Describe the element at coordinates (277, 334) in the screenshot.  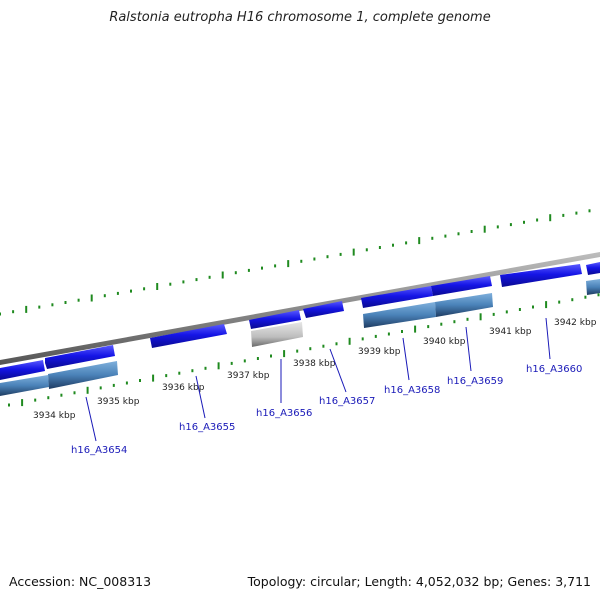
I see `pseudo-gene-bar` at that location.